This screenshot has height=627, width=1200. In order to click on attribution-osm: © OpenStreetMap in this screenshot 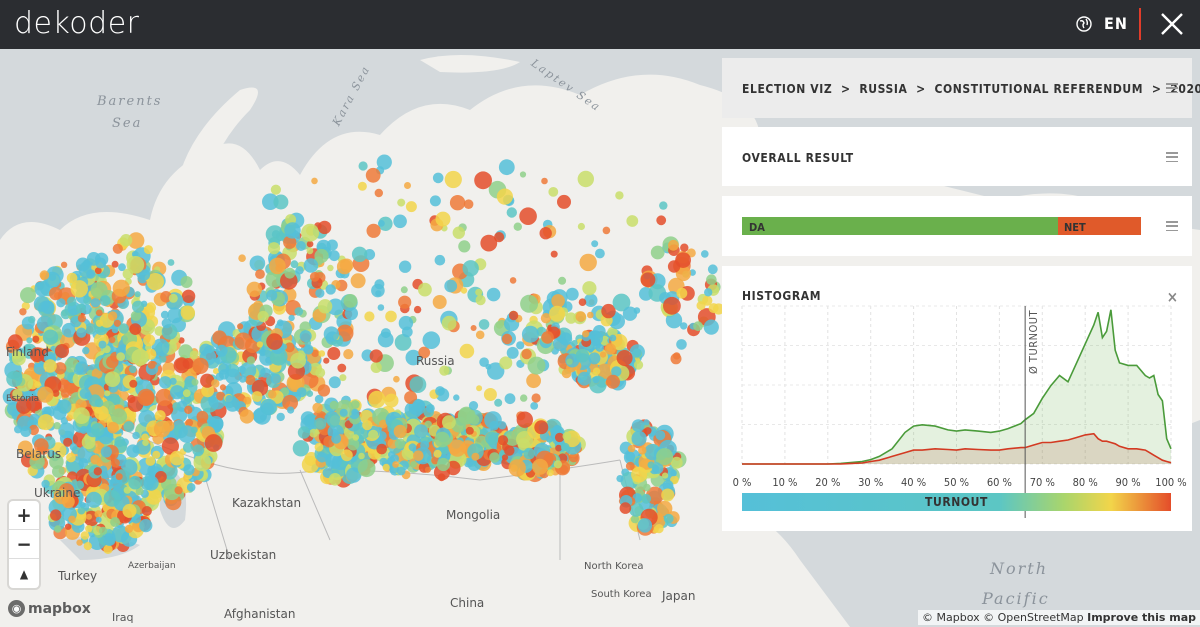, I will do `click(1033, 617)`.